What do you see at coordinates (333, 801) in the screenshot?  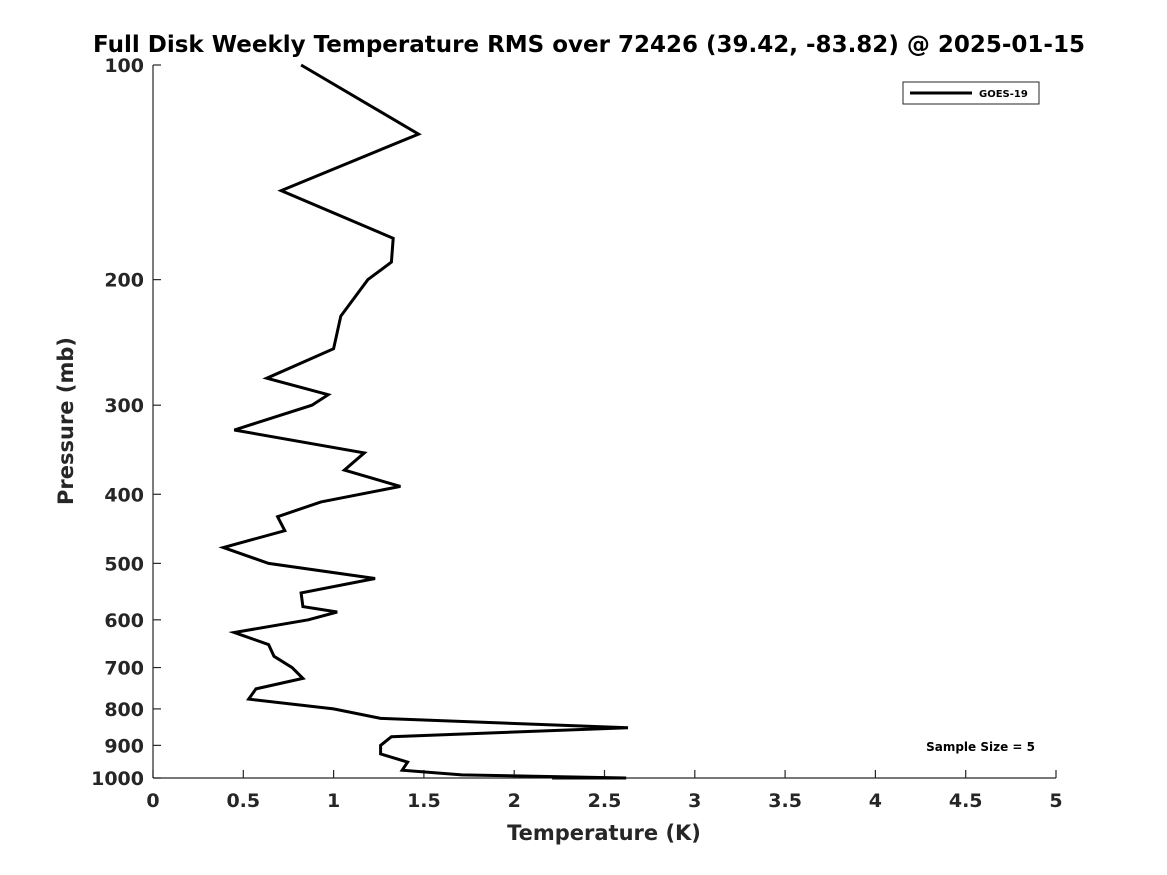 I see `x-tick-label: 1` at bounding box center [333, 801].